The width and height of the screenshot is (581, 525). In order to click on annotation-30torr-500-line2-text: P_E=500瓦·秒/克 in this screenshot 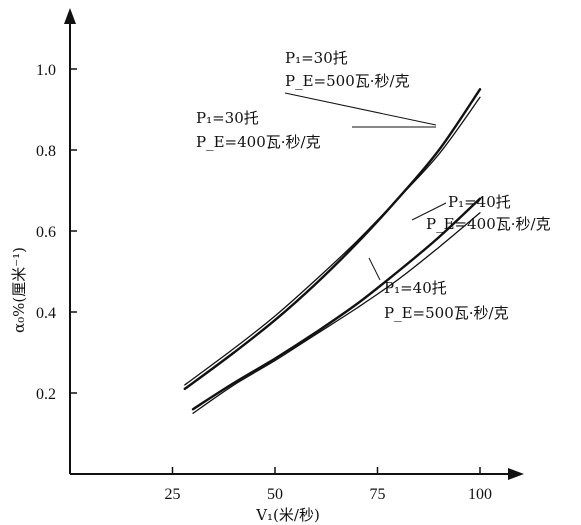, I will do `click(347, 81)`.